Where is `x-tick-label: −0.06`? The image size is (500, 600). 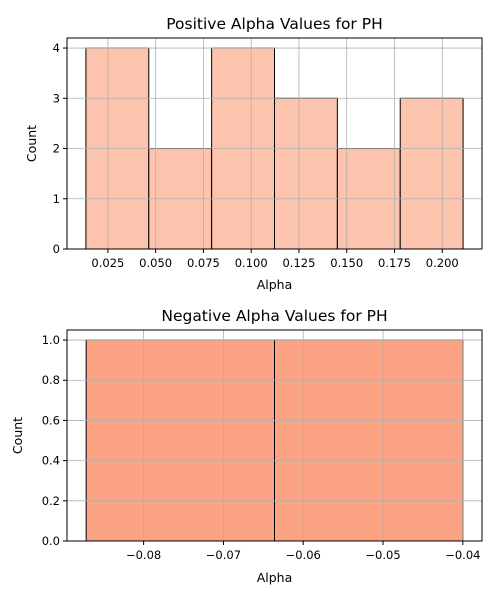 x-tick-label: −0.06 is located at coordinates (303, 555).